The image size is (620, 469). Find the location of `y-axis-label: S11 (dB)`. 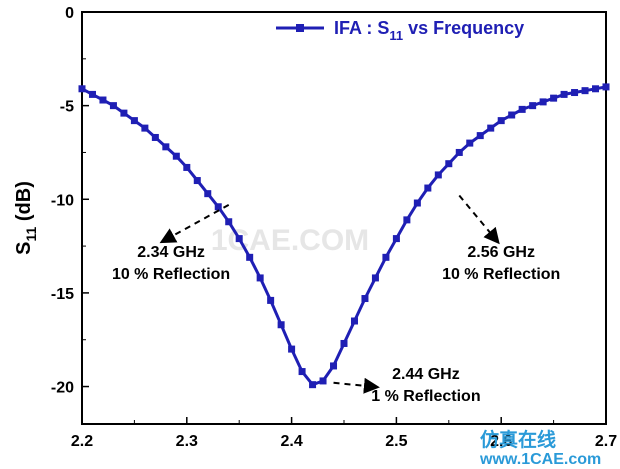

y-axis-label: S11 (dB) is located at coordinates (26, 218).